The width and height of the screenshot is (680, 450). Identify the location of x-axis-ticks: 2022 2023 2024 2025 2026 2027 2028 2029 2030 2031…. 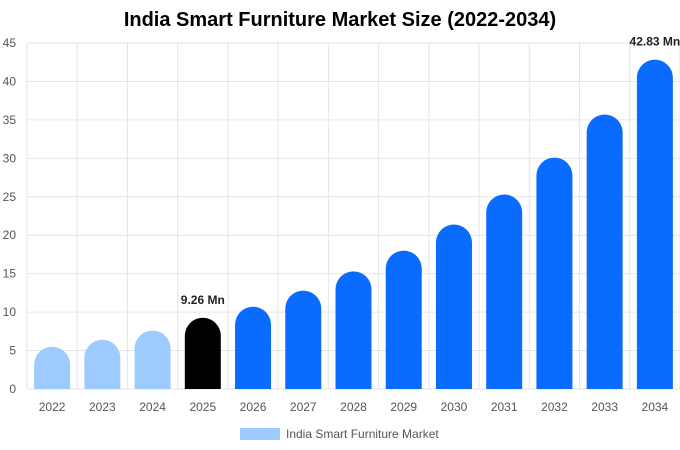
(354, 407).